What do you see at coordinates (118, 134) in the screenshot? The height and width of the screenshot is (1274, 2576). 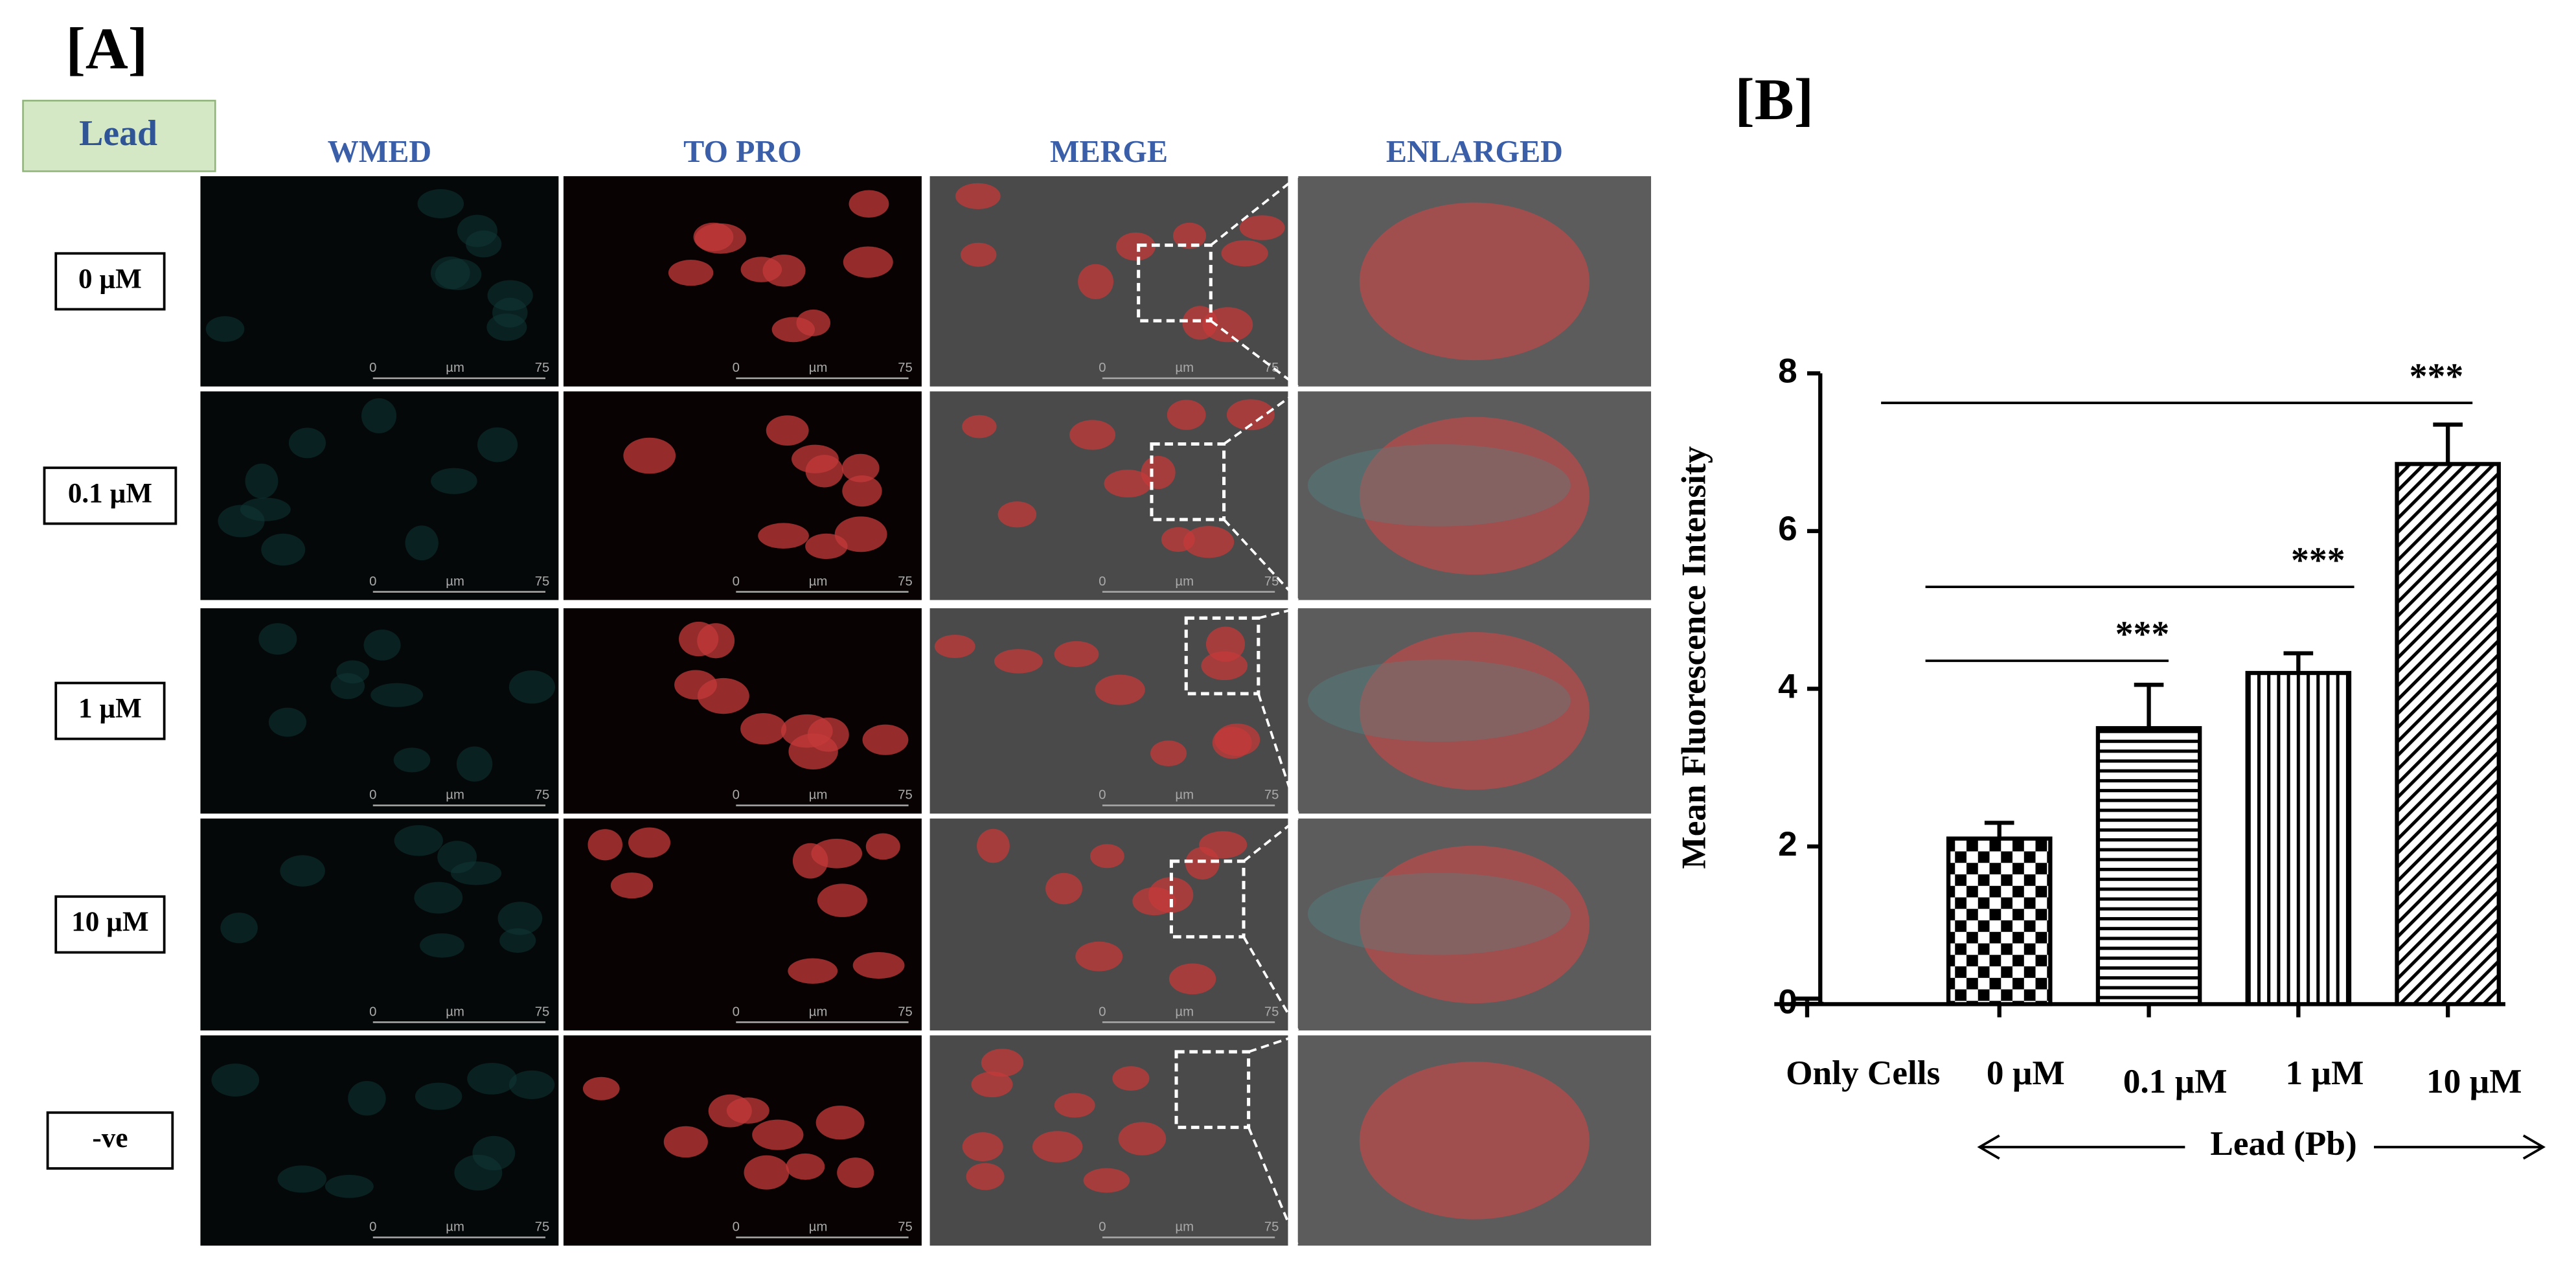 I see `header: Lead` at bounding box center [118, 134].